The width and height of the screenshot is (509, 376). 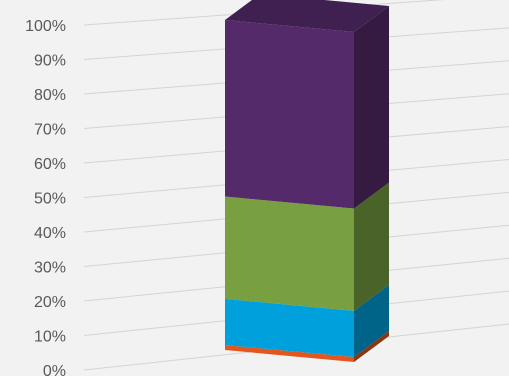 I want to click on y-tick-label: 10%, so click(x=50, y=337).